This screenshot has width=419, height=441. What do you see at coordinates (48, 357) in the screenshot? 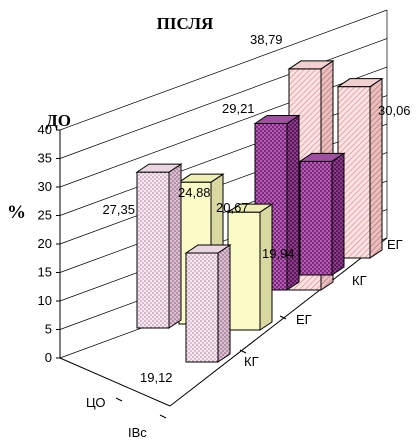
I see `y-tick-label: 0` at bounding box center [48, 357].